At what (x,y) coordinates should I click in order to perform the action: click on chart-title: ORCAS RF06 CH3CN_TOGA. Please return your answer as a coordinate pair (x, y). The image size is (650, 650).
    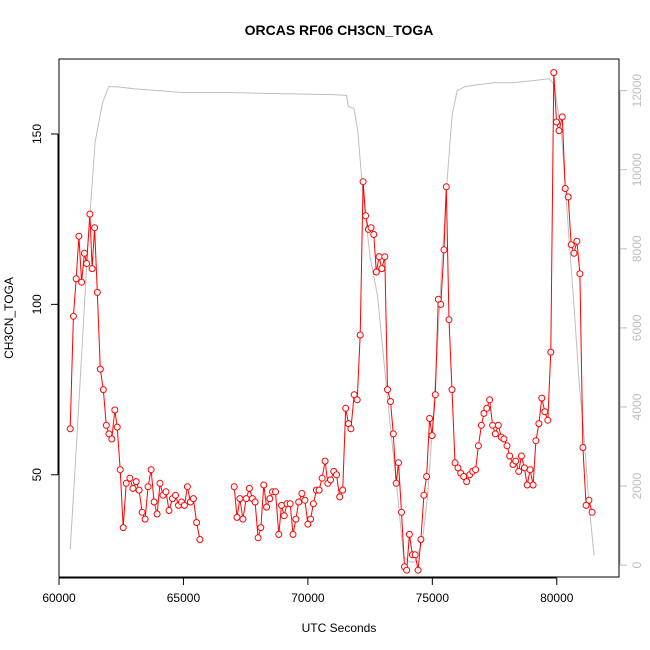
    Looking at the image, I should click on (339, 30).